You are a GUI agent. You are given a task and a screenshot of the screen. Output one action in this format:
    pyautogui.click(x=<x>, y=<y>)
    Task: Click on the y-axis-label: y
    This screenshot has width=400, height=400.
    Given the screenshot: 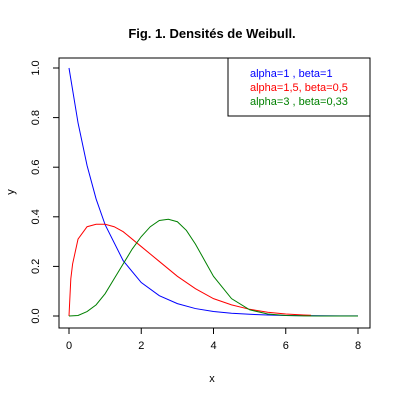 What is the action you would take?
    pyautogui.click(x=11, y=192)
    